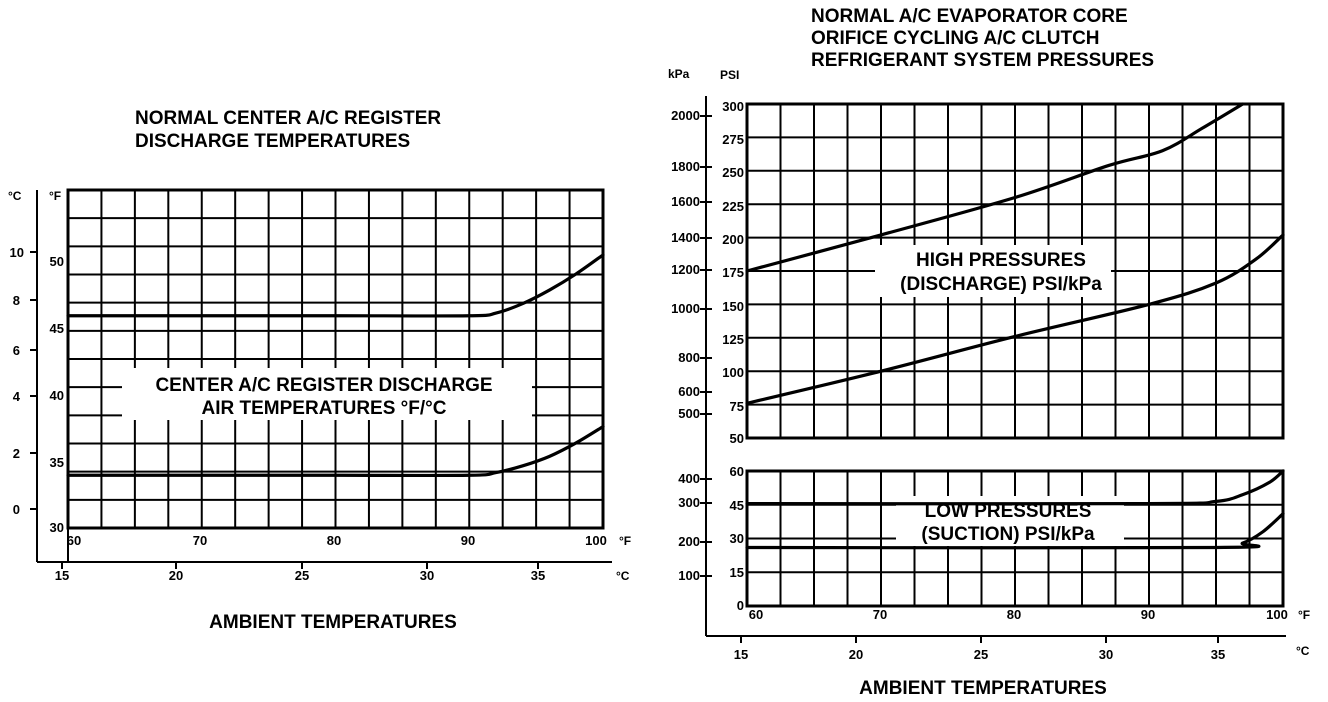 This screenshot has height=702, width=1328. I want to click on left-x-axis-title: AMBIENT TEMPERATURES, so click(333, 622).